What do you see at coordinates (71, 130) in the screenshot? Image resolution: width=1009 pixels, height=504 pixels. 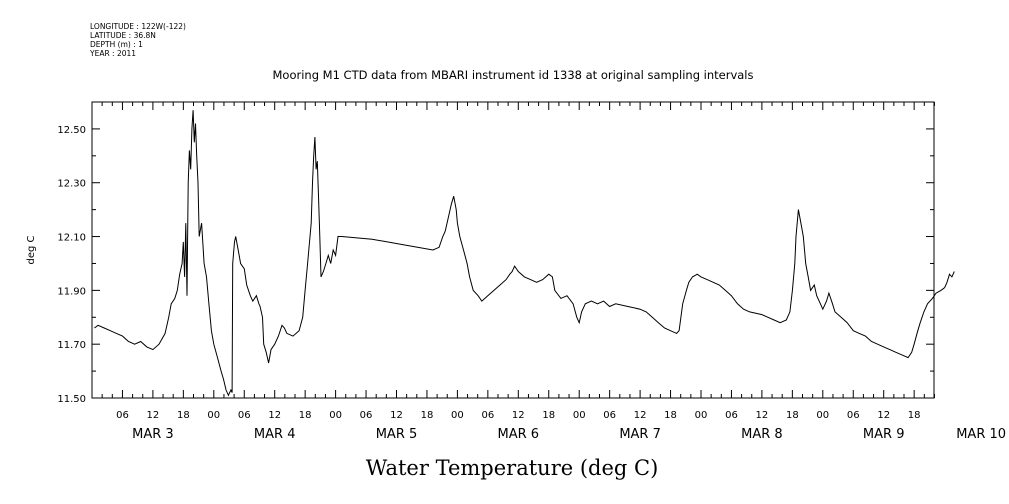 I see `y-tick-label: 12.50` at bounding box center [71, 130].